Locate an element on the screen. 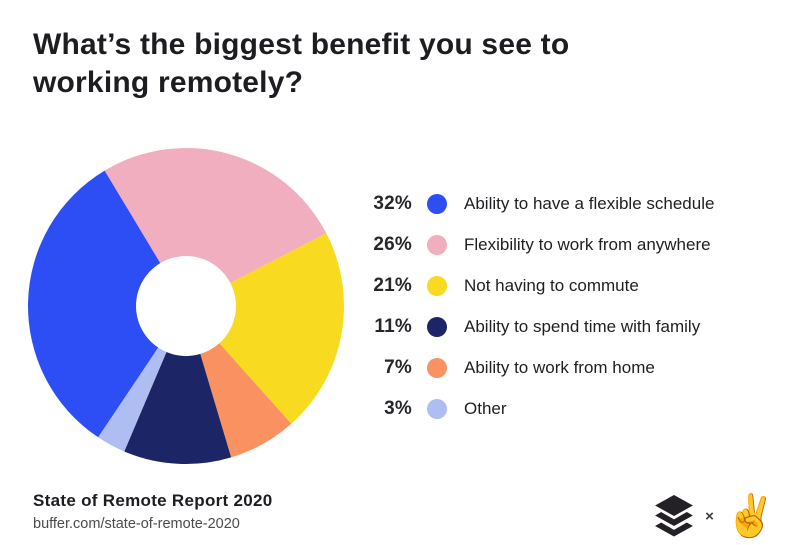 The height and width of the screenshot is (545, 800). legend-label: Flexibility to work from anywhere is located at coordinates (587, 244).